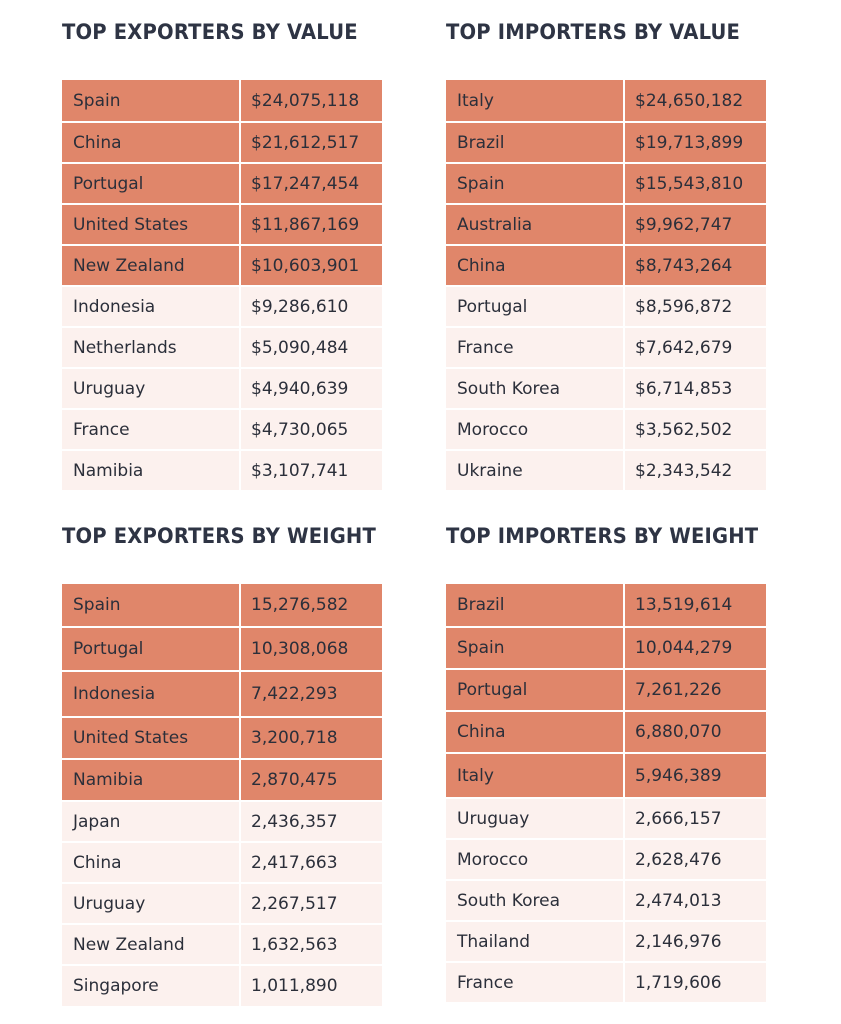 The image size is (841, 1024). Describe the element at coordinates (684, 388) in the screenshot. I see `value-cell: $6,714,853` at that location.